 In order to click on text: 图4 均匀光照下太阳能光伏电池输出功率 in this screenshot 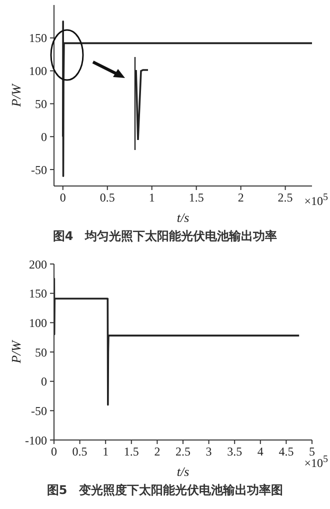, I will do `click(165, 236)`.